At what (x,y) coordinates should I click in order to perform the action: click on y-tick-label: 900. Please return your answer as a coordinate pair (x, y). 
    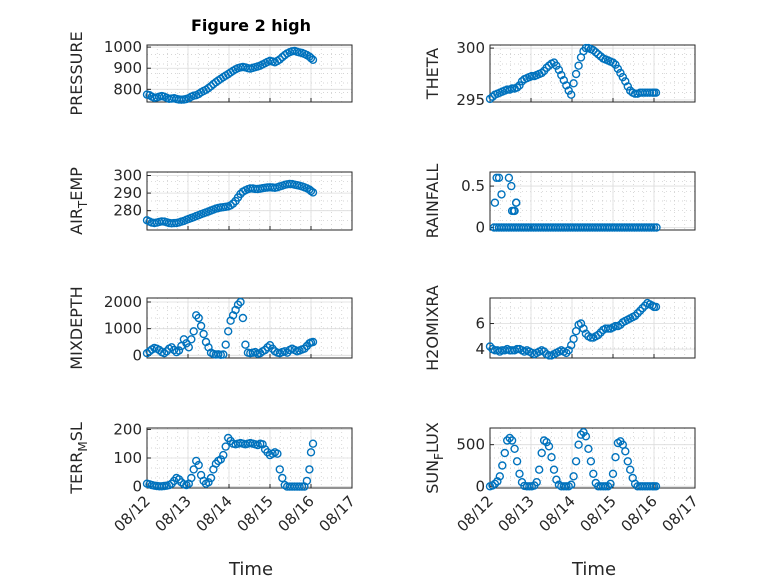
    Looking at the image, I should click on (127, 68).